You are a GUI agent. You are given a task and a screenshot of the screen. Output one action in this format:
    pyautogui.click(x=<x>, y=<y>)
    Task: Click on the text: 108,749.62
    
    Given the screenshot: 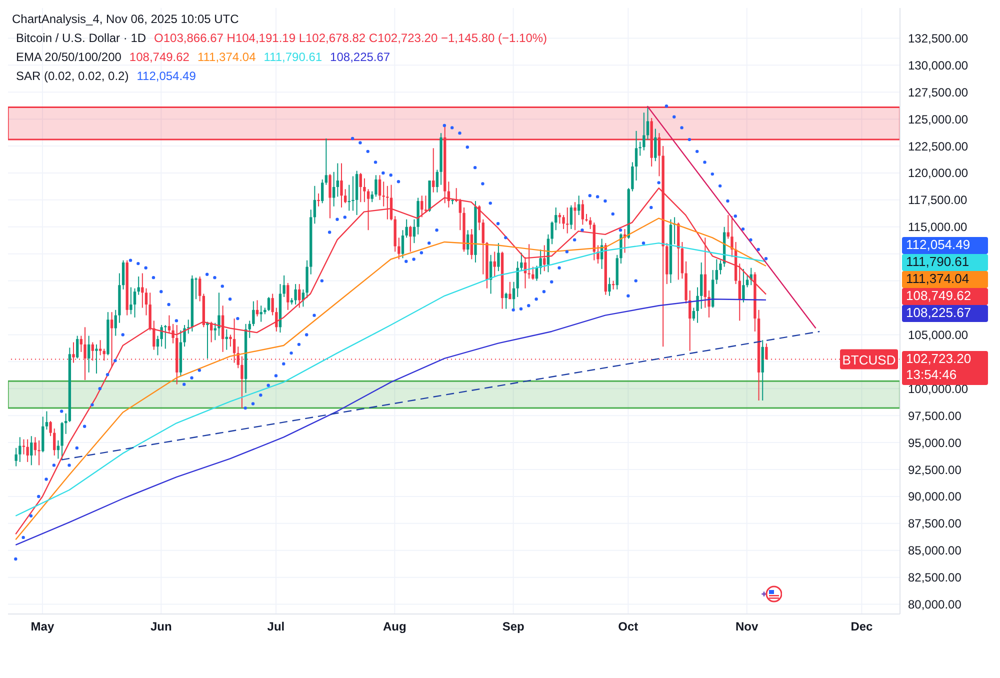 What is the action you would take?
    pyautogui.click(x=939, y=295)
    